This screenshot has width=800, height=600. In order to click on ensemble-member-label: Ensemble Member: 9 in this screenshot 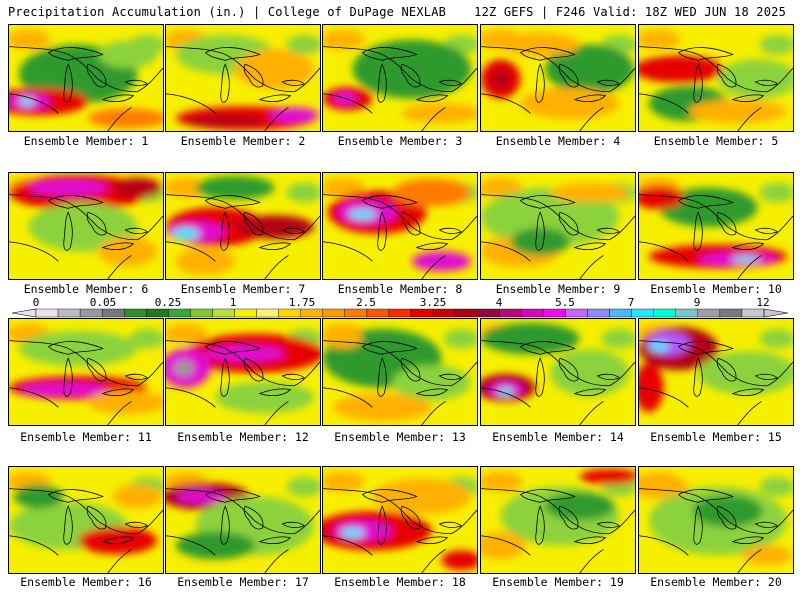, I will do `click(558, 289)`.